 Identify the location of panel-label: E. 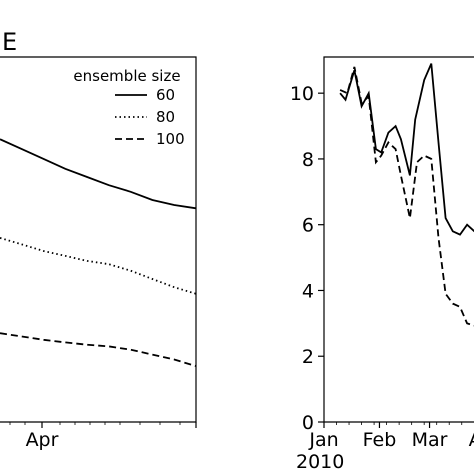
(9, 42).